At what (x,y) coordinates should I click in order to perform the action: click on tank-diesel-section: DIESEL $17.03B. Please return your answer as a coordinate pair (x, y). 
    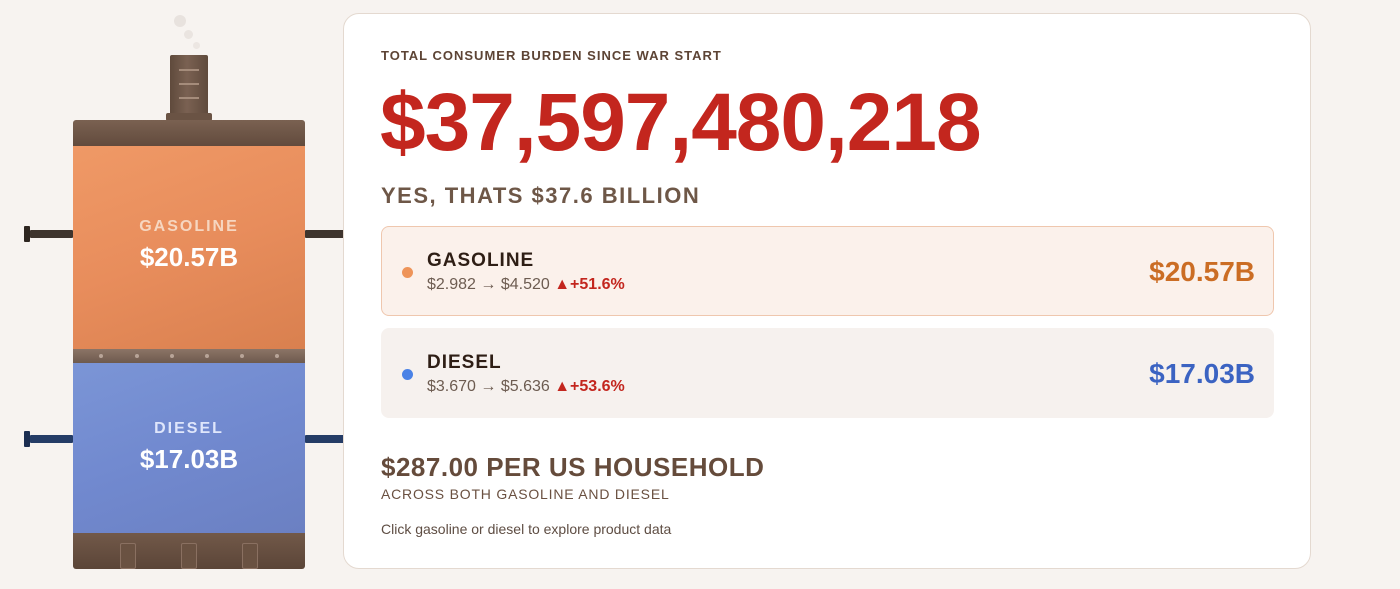
    Looking at the image, I should click on (189, 448).